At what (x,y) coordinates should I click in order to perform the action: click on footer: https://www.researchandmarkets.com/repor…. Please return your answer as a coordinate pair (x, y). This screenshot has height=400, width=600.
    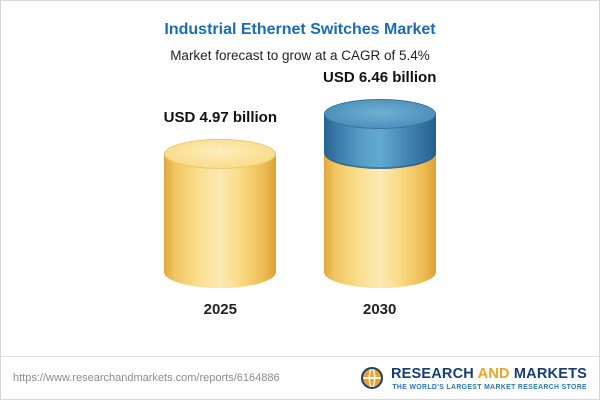
    Looking at the image, I should click on (300, 377).